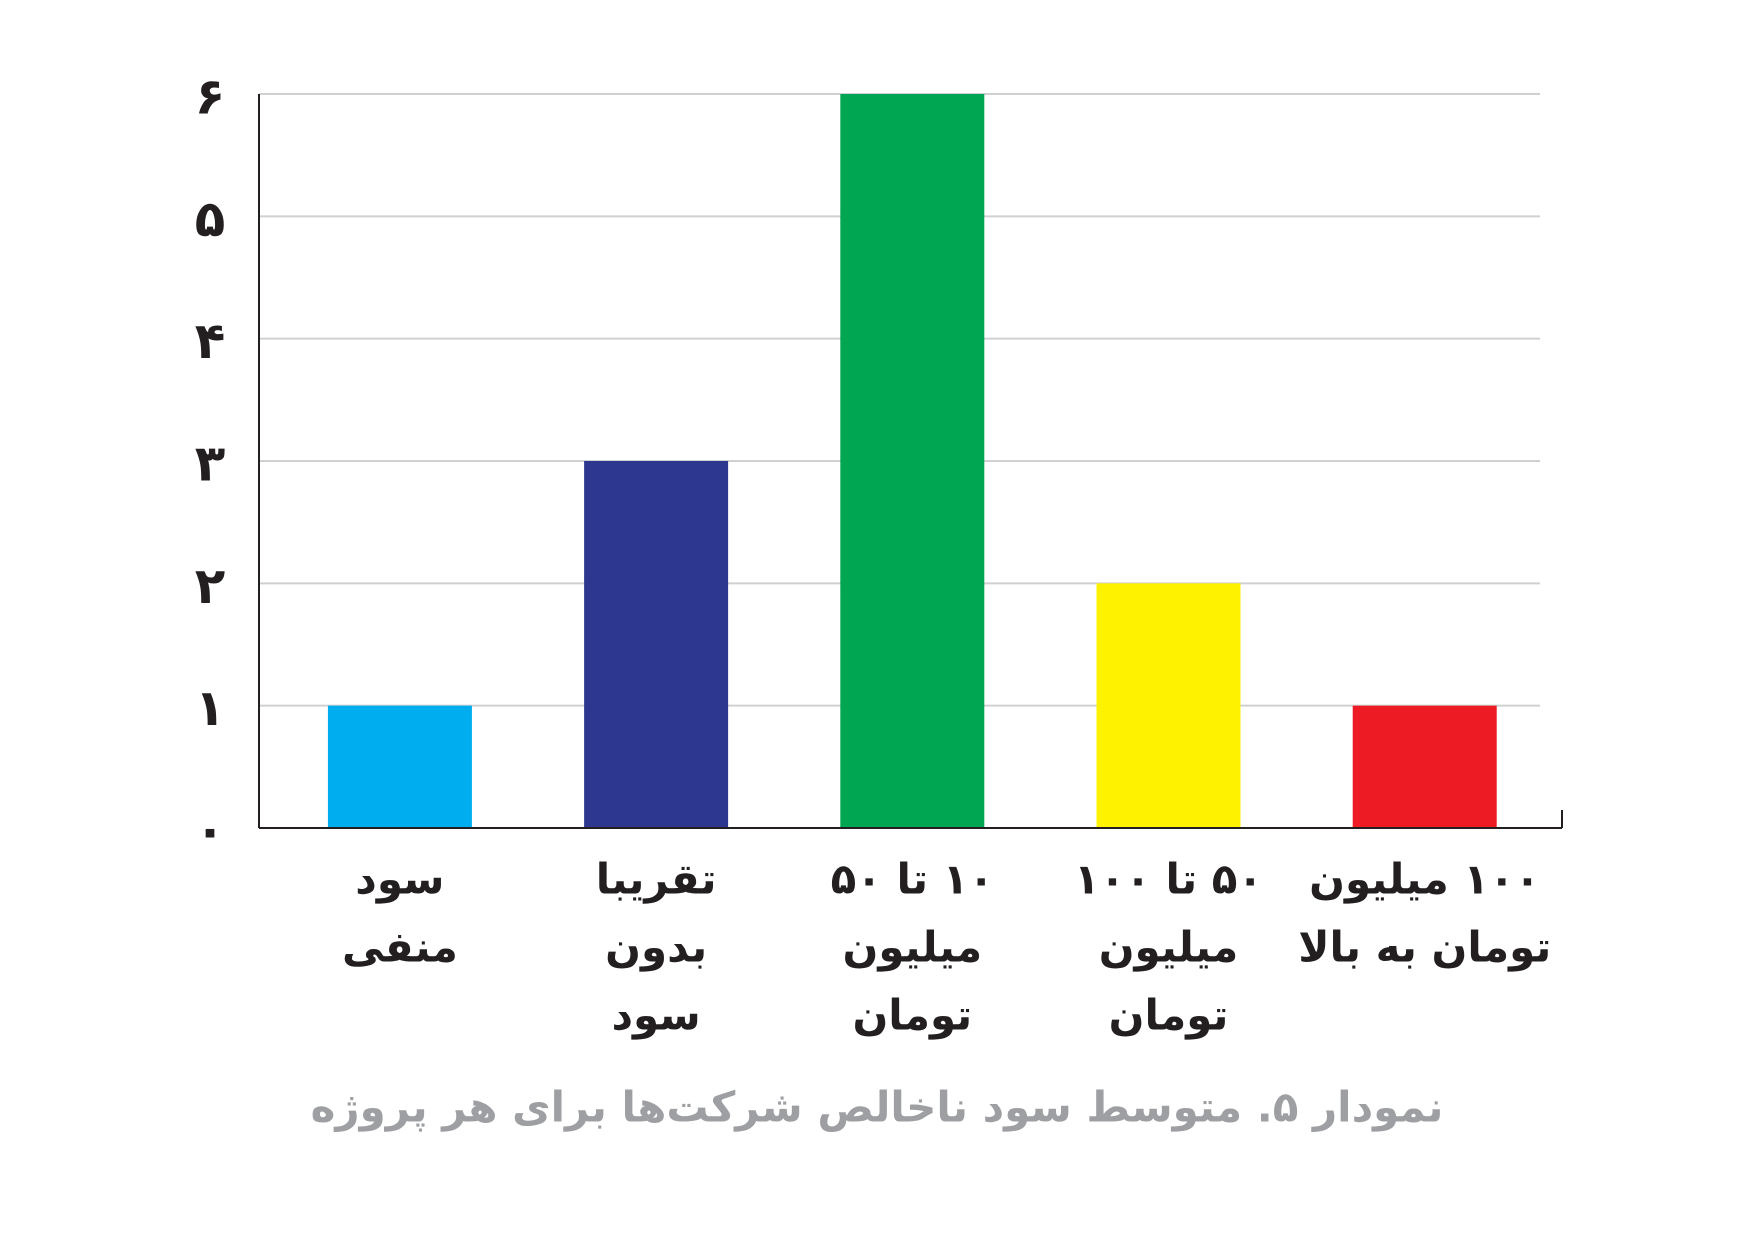 The height and width of the screenshot is (1240, 1754). Describe the element at coordinates (1424, 948) in the screenshot. I see `x-tick-label: تومان به بالا` at that location.